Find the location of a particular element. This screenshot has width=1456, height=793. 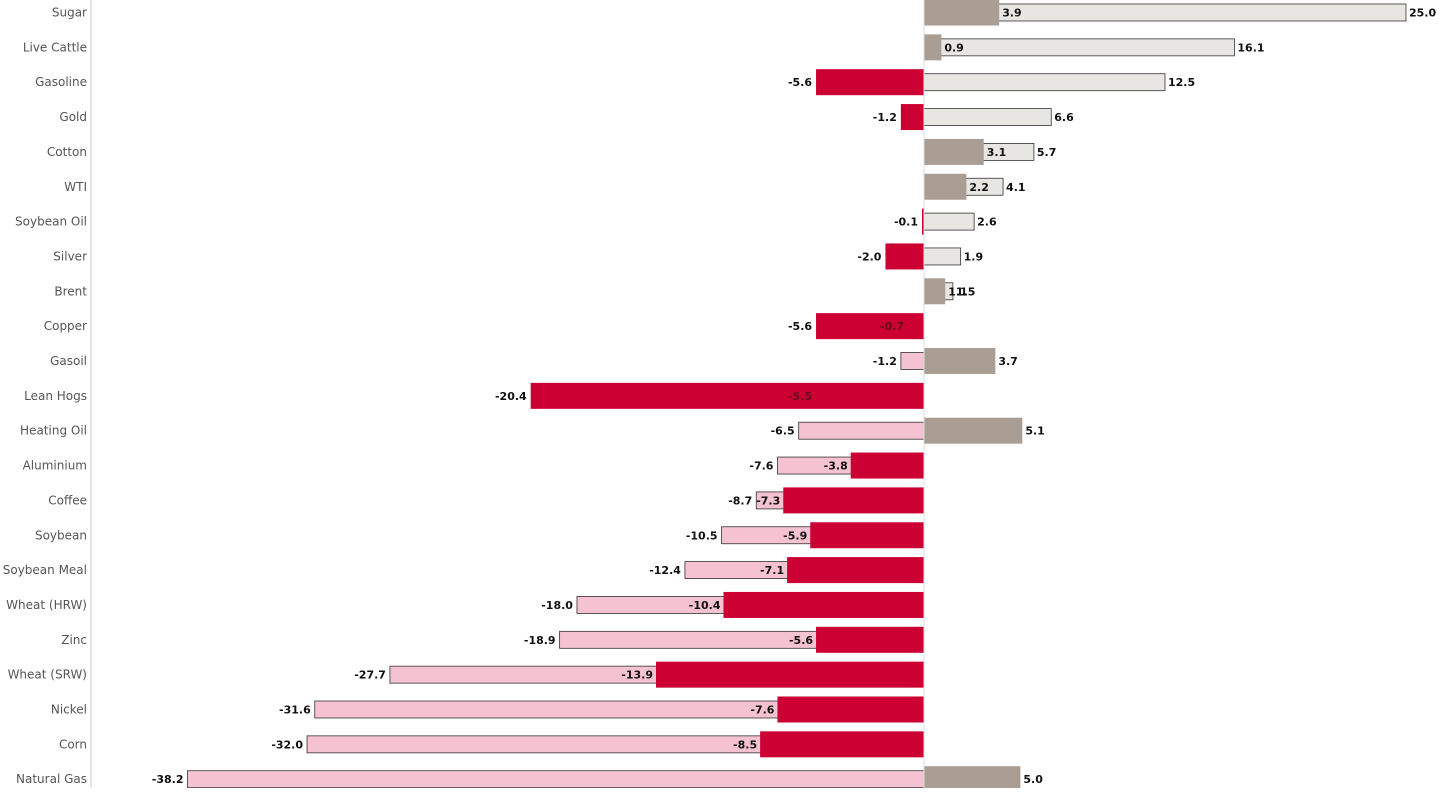

inner-value-label: -5.9 is located at coordinates (795, 535).